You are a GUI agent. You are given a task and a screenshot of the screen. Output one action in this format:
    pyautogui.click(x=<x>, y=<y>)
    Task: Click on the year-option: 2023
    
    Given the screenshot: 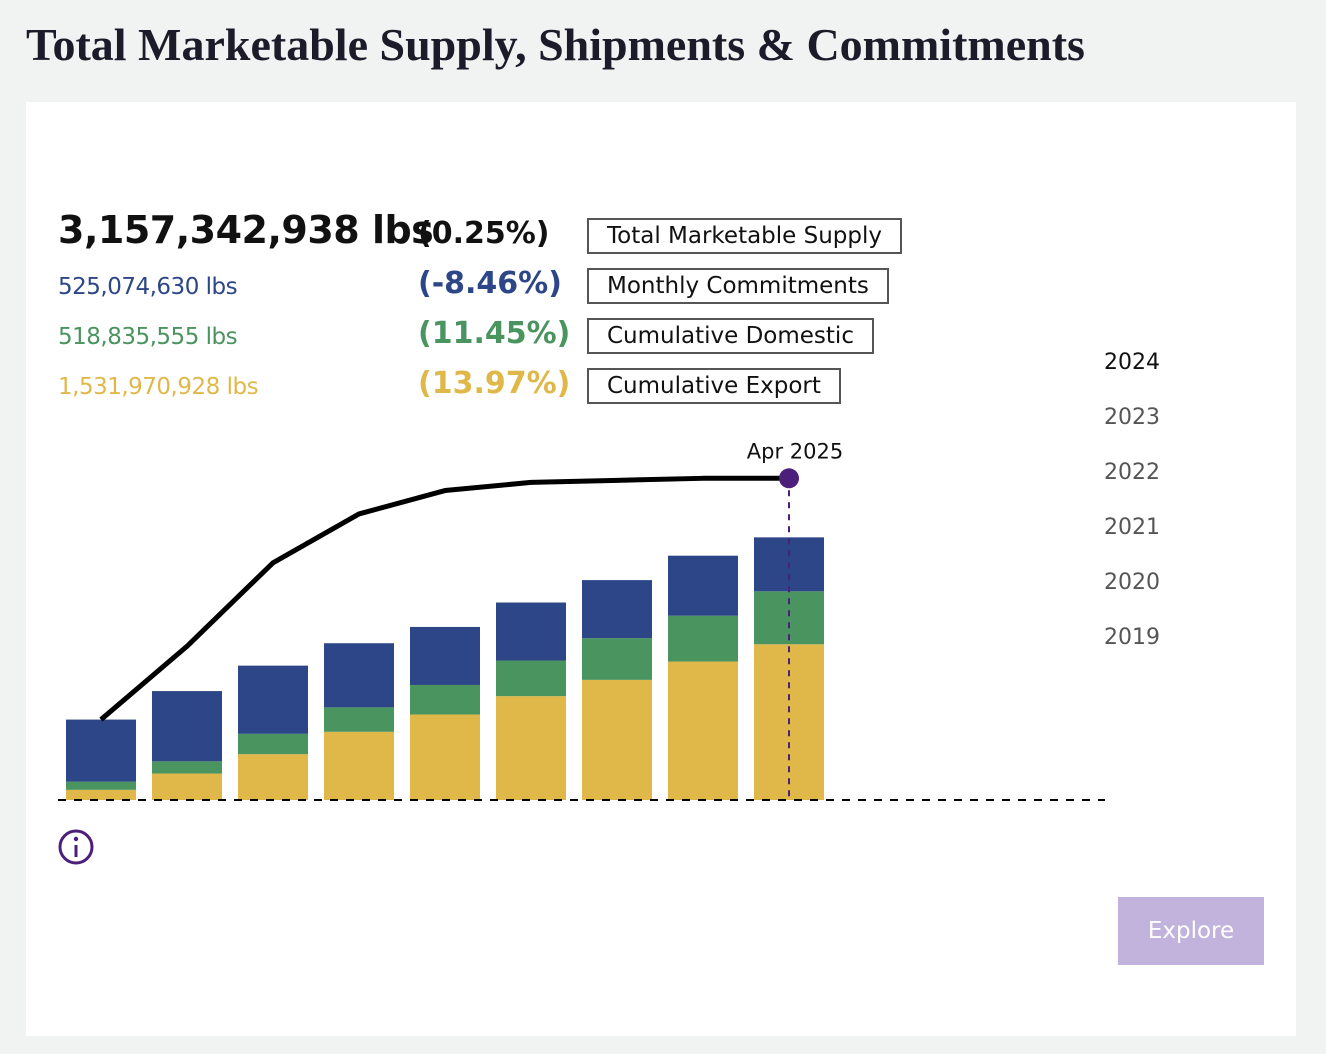 What is the action you would take?
    pyautogui.click(x=1132, y=417)
    